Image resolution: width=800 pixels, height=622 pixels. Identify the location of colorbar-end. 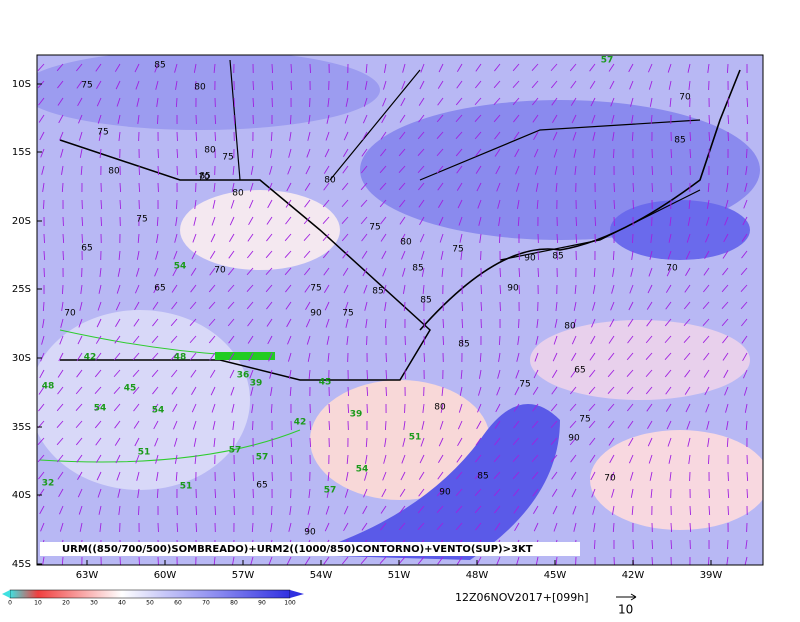
(297, 594).